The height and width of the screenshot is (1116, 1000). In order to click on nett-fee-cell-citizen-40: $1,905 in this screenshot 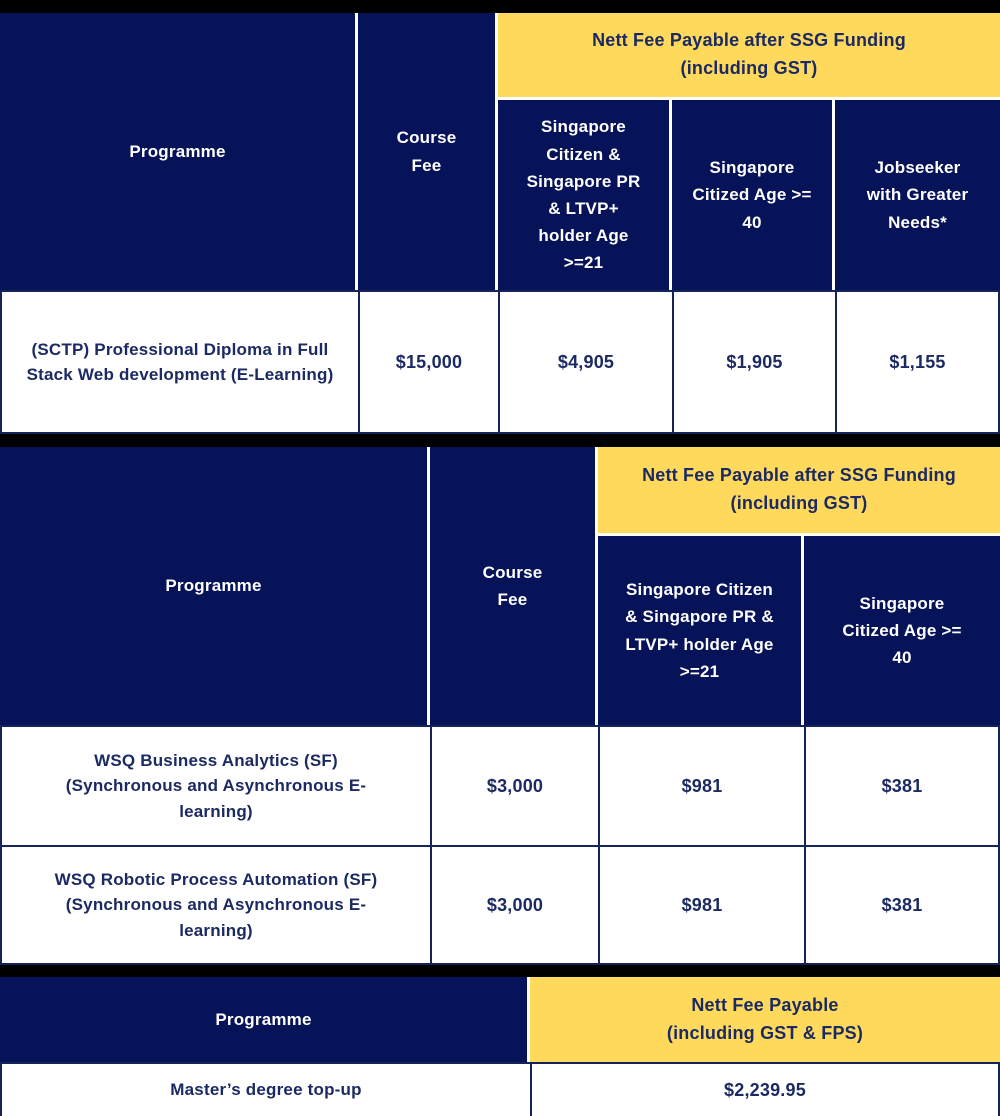, I will do `click(753, 362)`.